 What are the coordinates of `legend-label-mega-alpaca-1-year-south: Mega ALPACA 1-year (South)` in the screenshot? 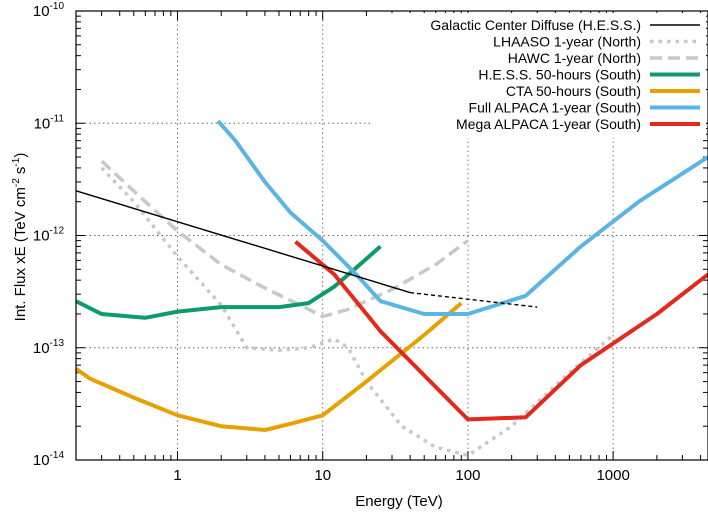 It's located at (548, 124).